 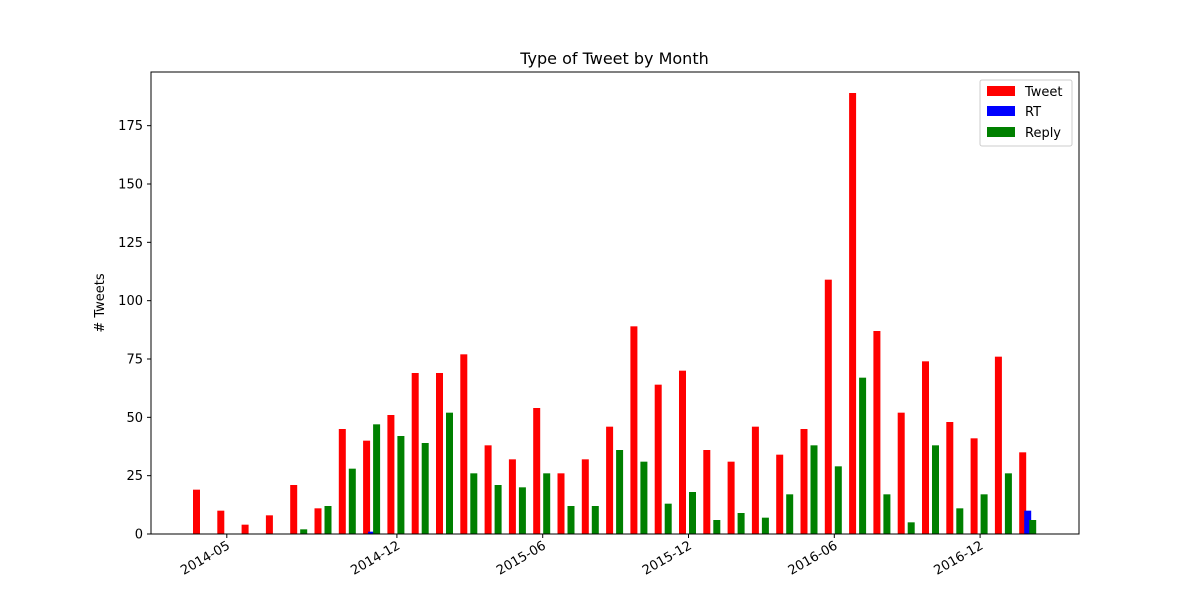 What do you see at coordinates (1001, 111) in the screenshot?
I see `legend-swatch-rt` at bounding box center [1001, 111].